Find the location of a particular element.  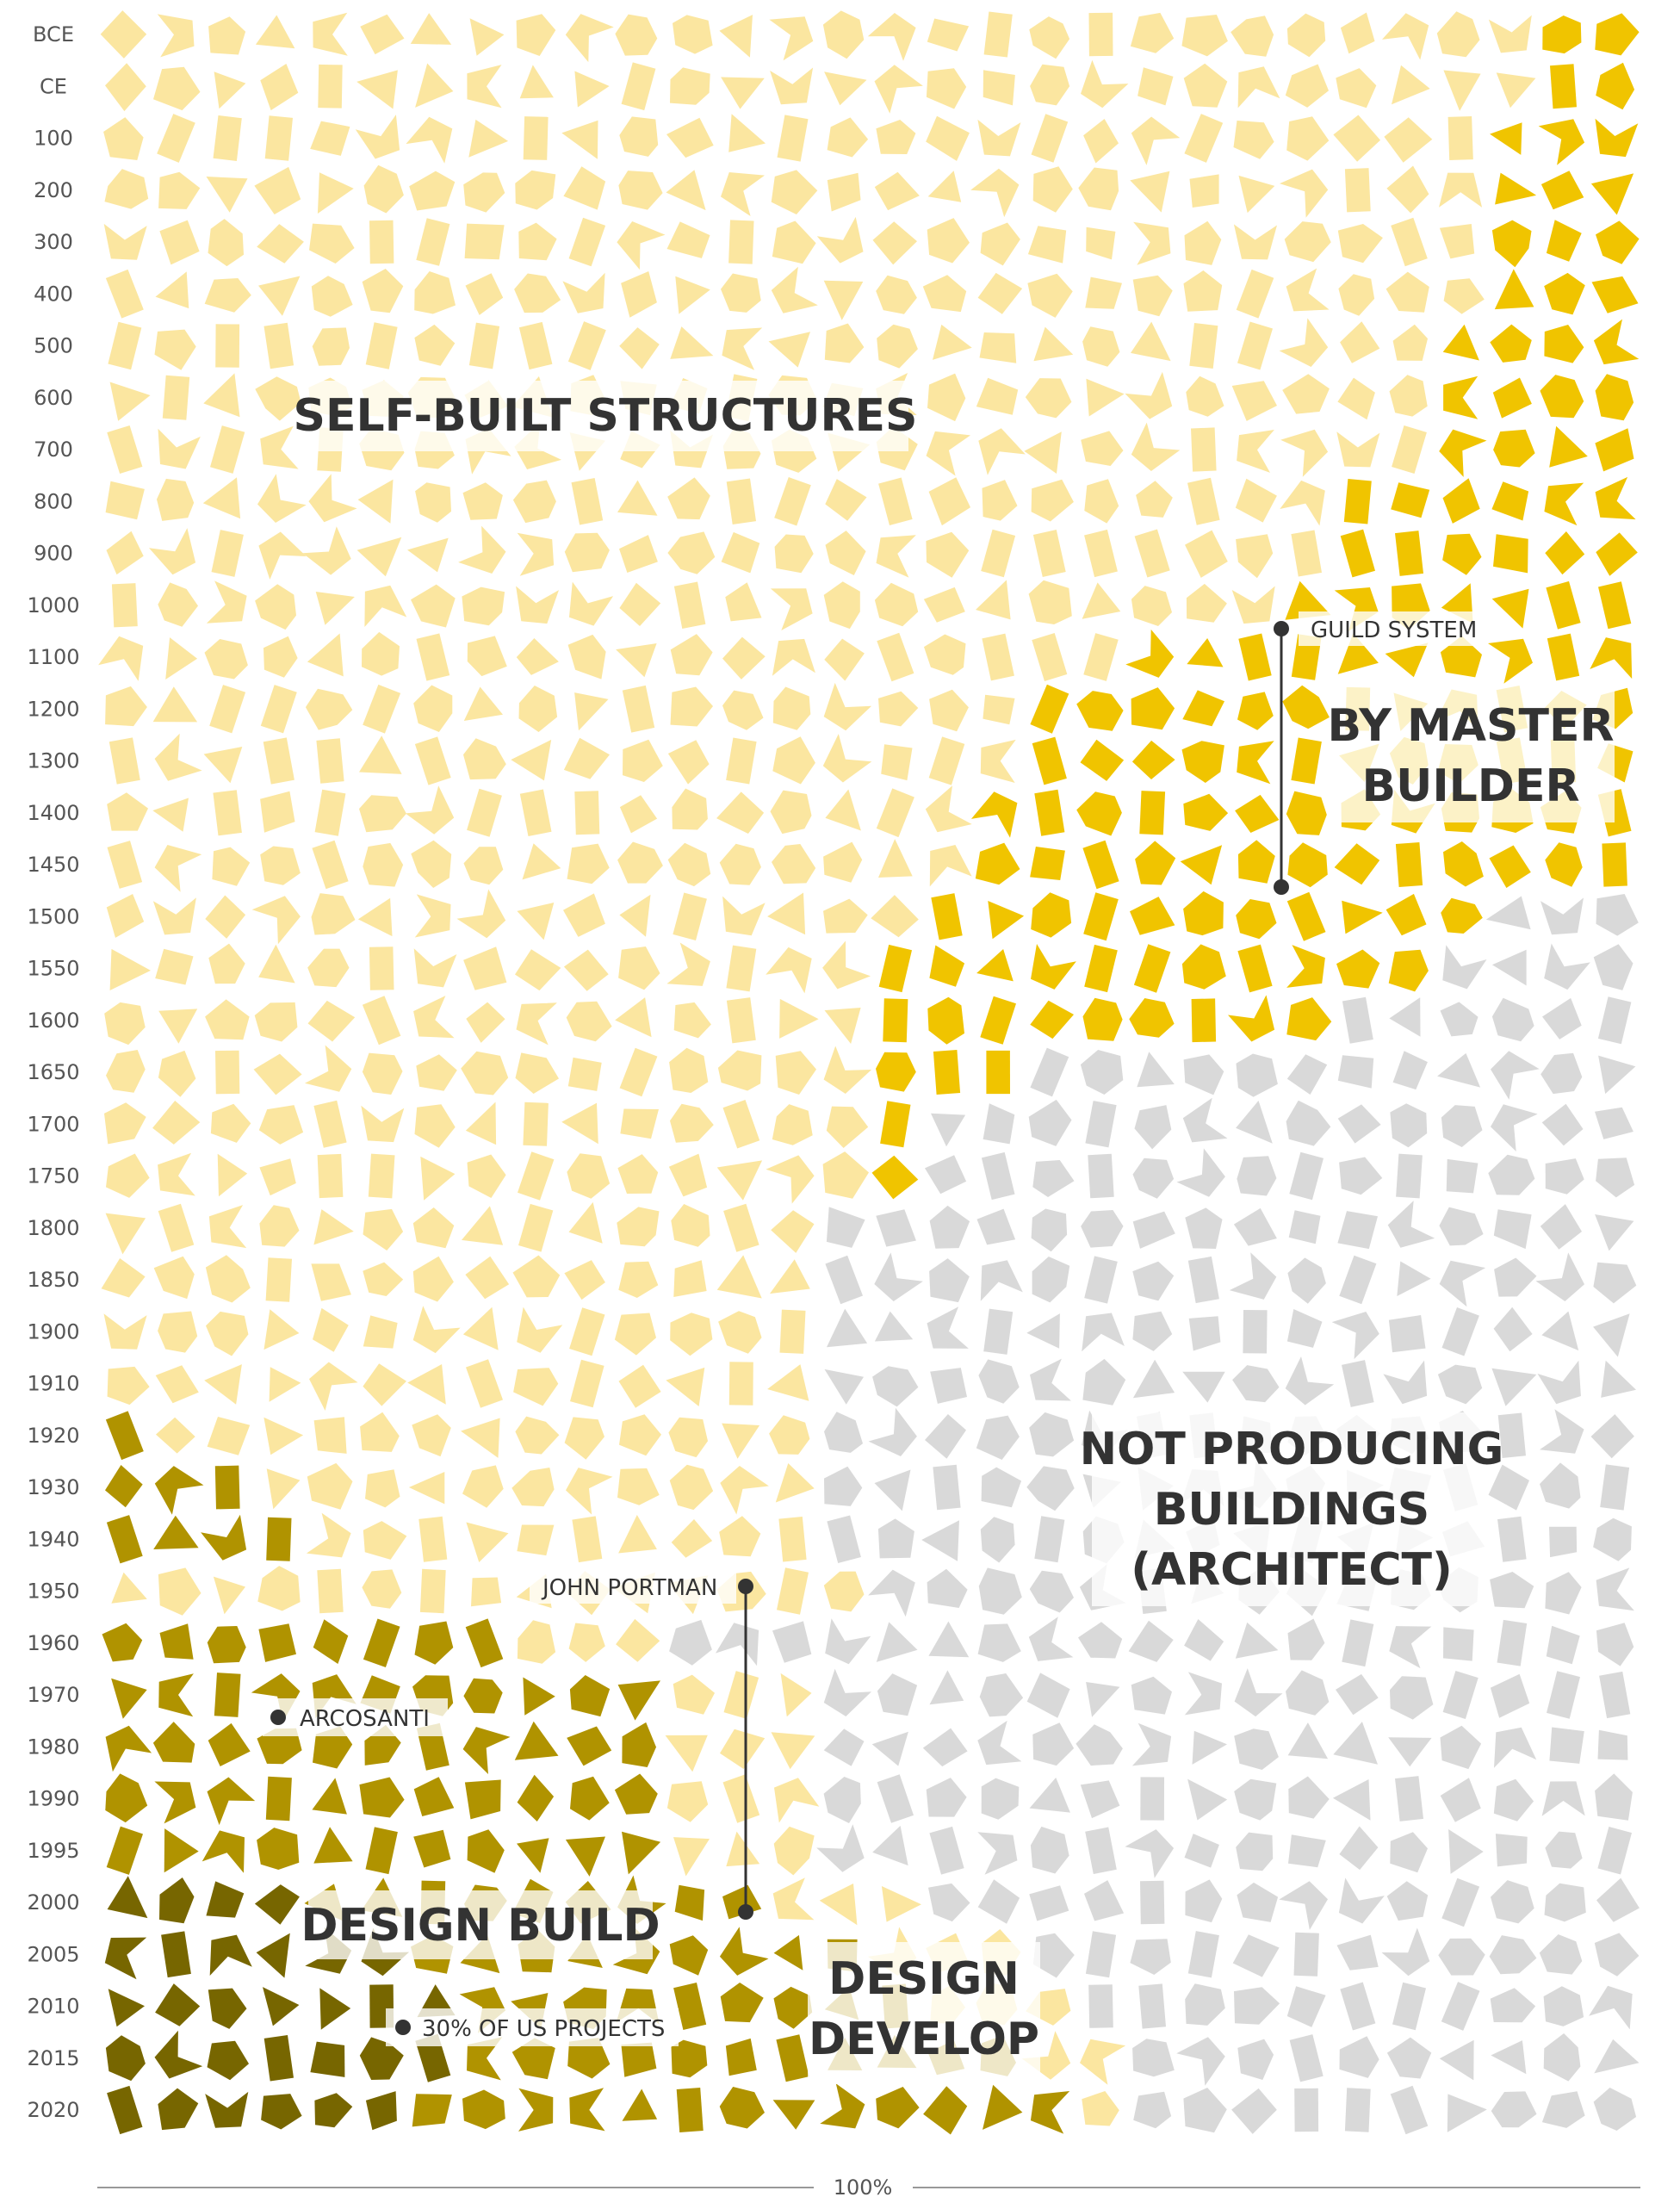

y-tick-label: 400 is located at coordinates (54, 294).